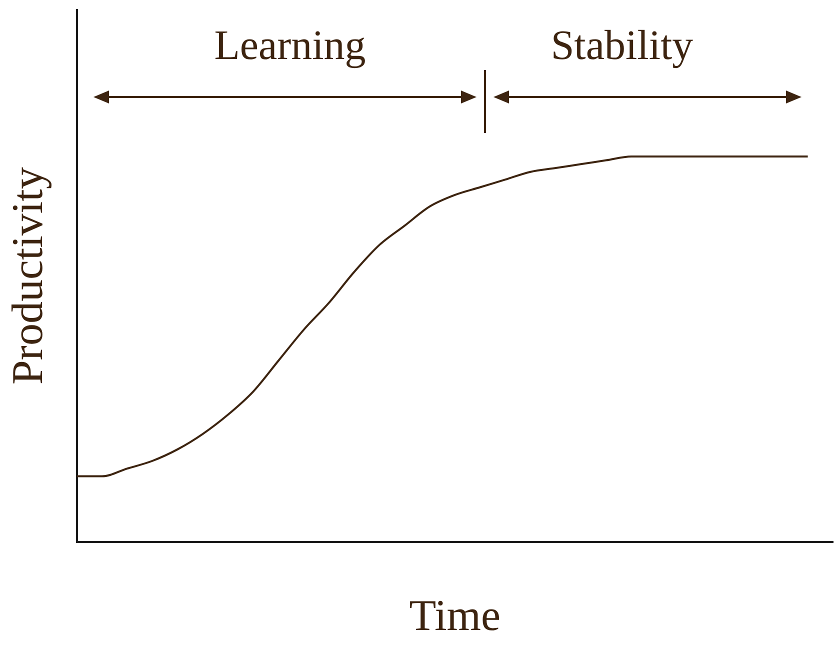  Describe the element at coordinates (290, 46) in the screenshot. I see `text: Learning` at that location.